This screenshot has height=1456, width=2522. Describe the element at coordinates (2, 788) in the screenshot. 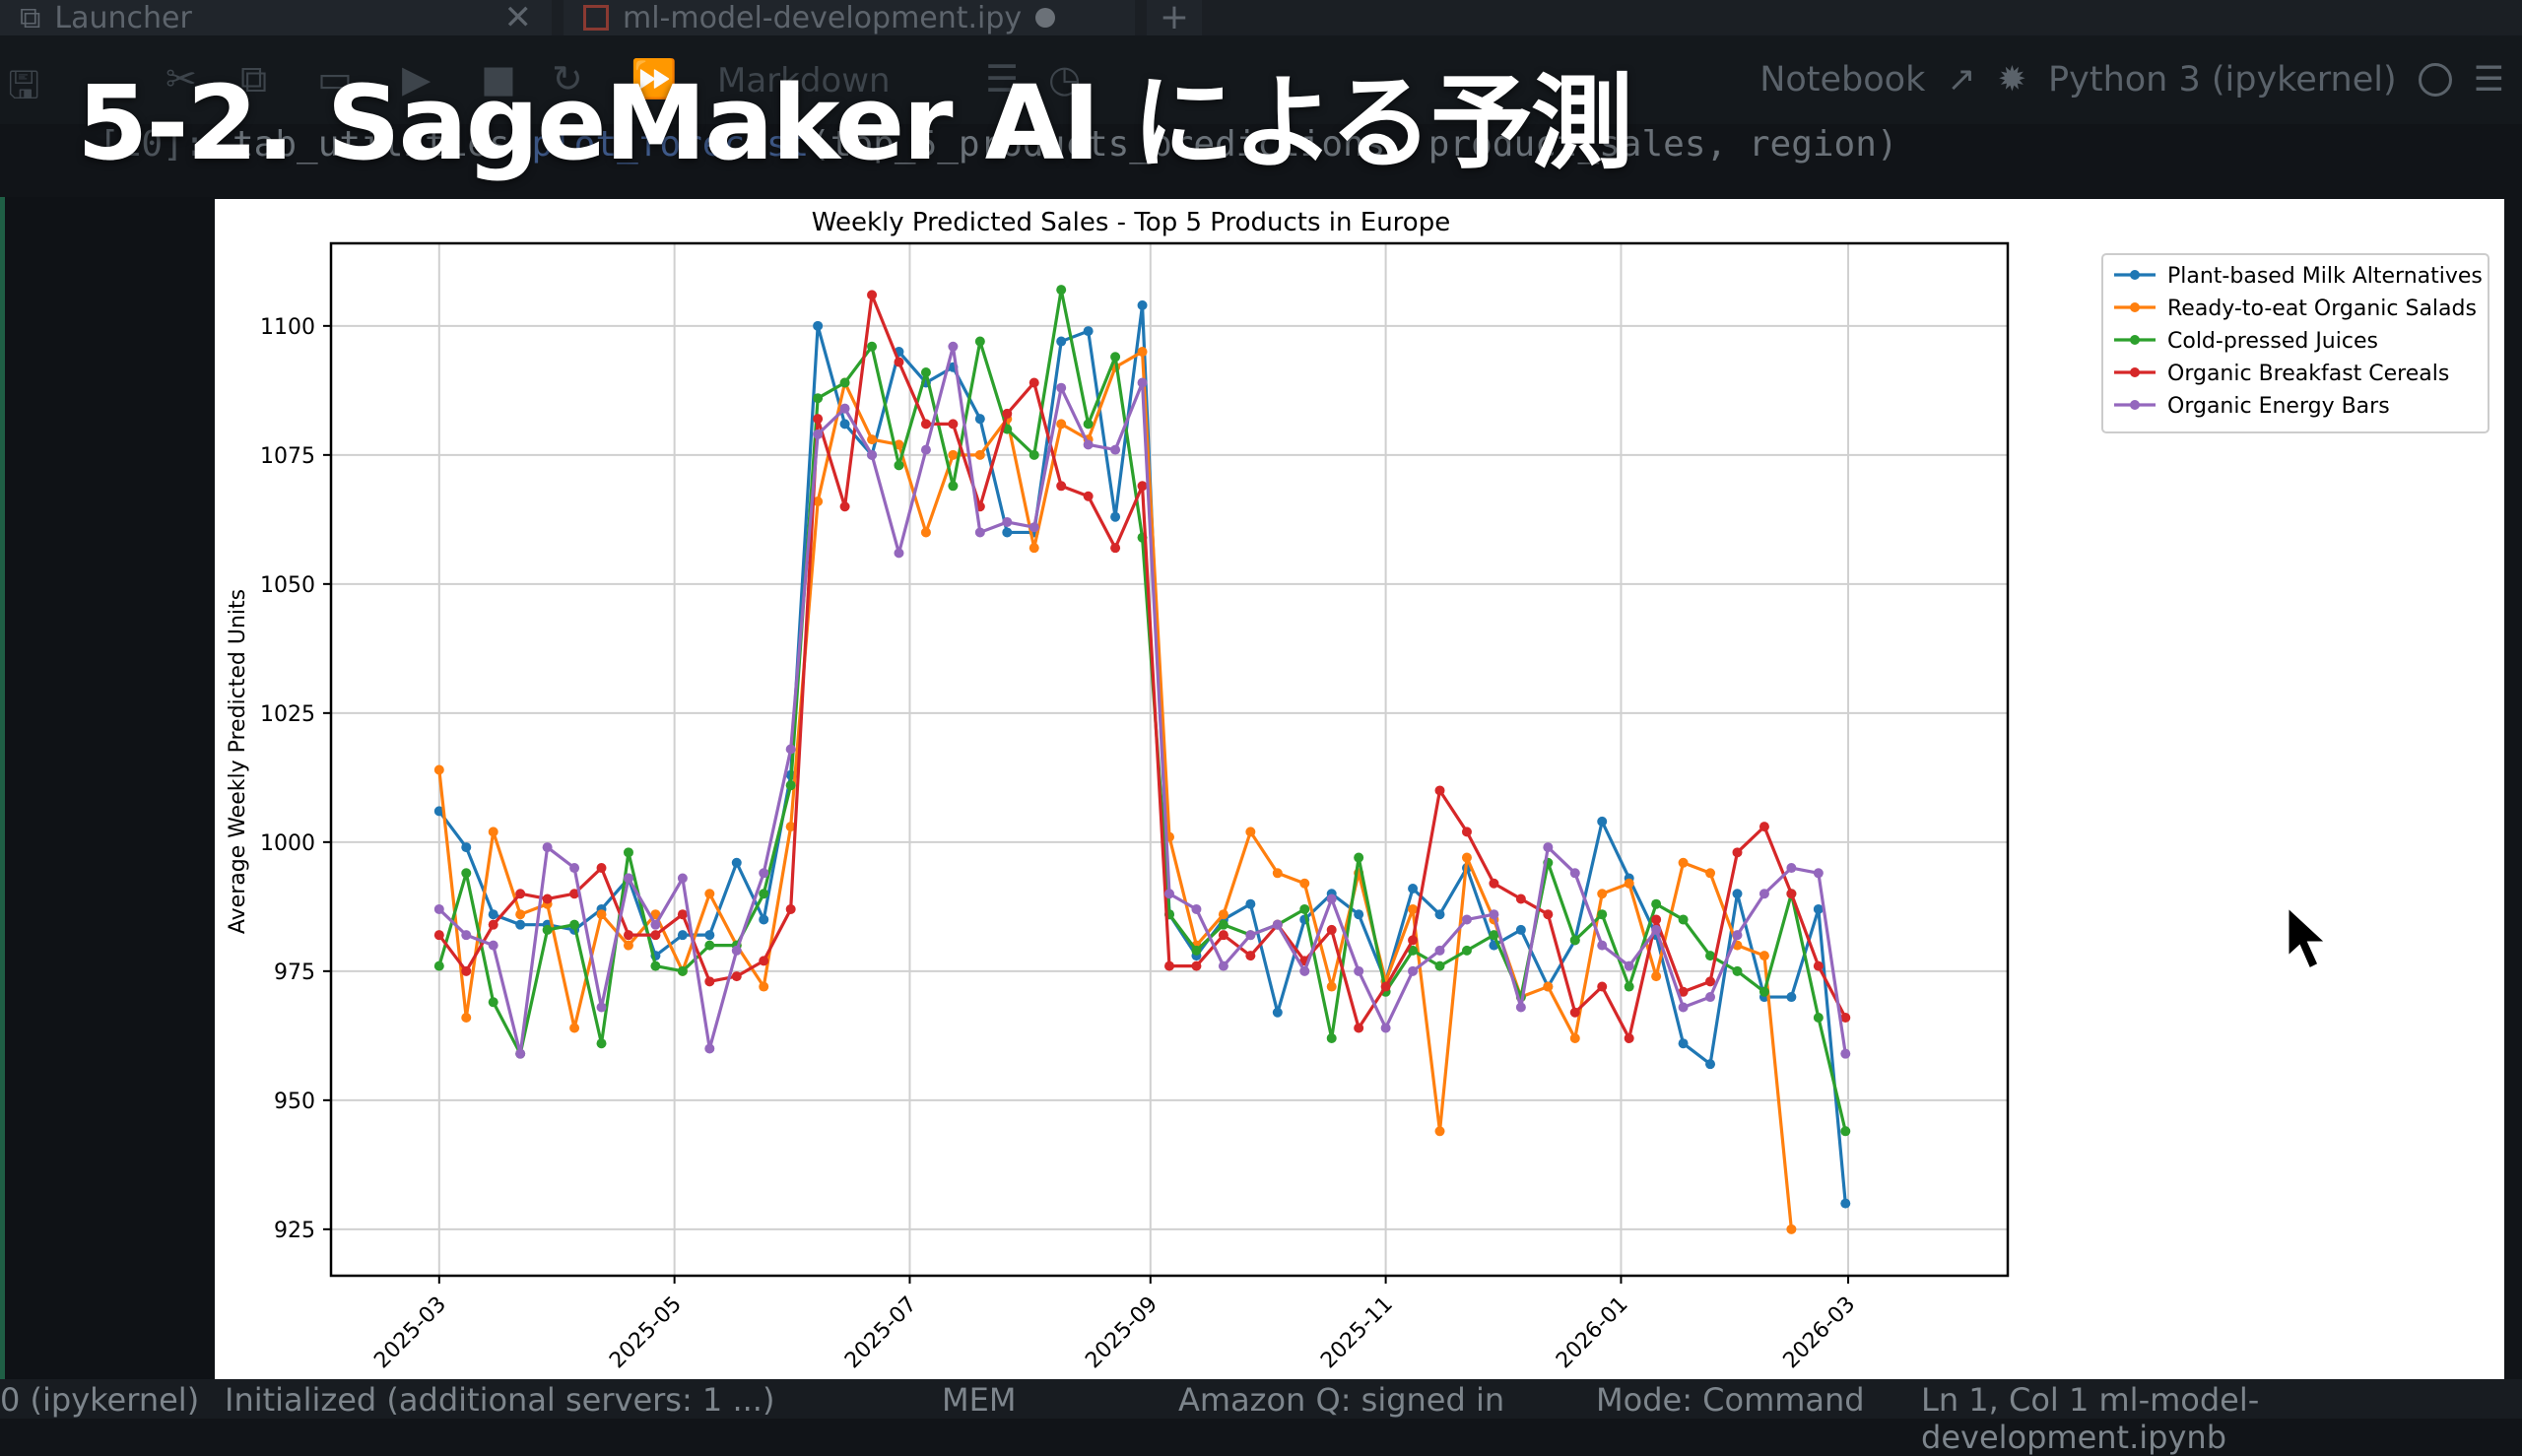

I see `active-cell-indicator` at that location.